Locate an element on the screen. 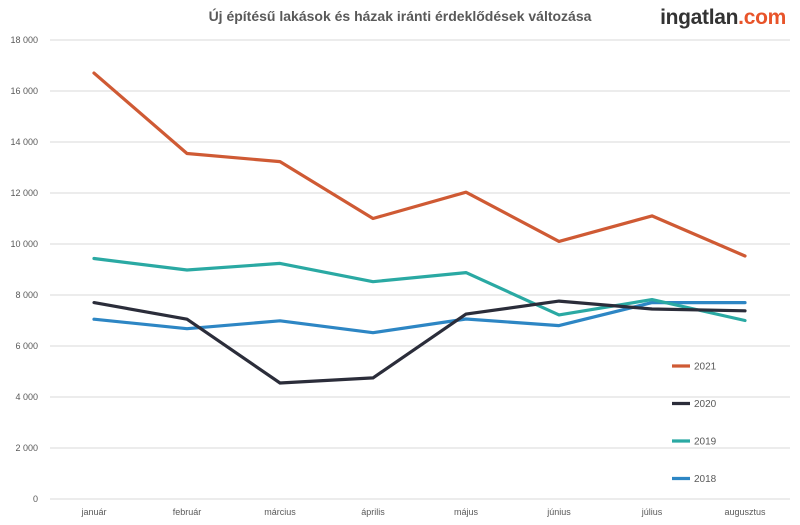  legend-item-2019: 2019 is located at coordinates (694, 442).